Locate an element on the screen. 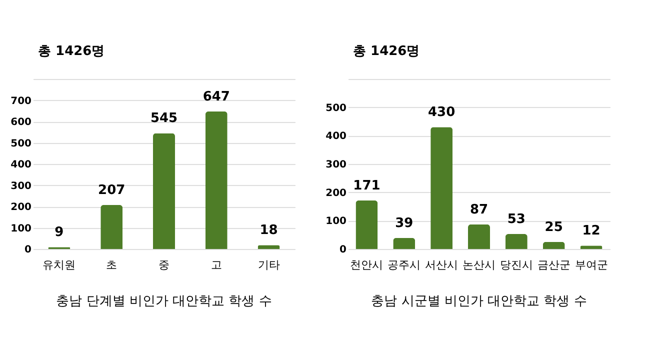  x-tick-label: 유치원 is located at coordinates (59, 265).